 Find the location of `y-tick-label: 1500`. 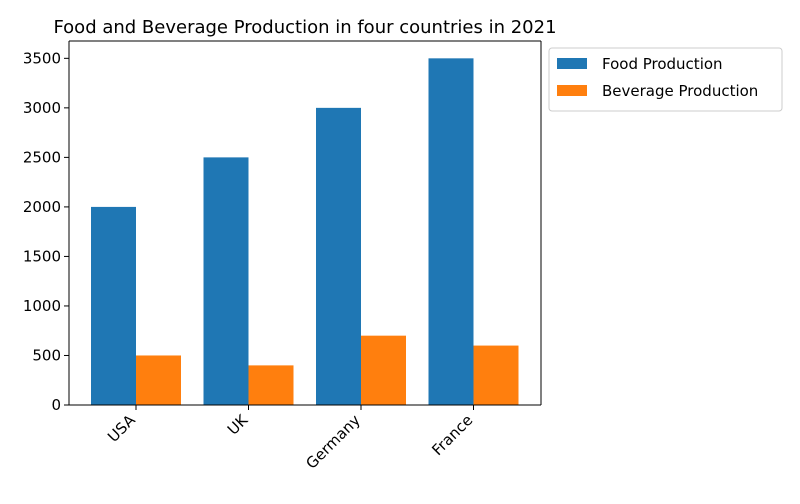

y-tick-label: 1500 is located at coordinates (42, 256).